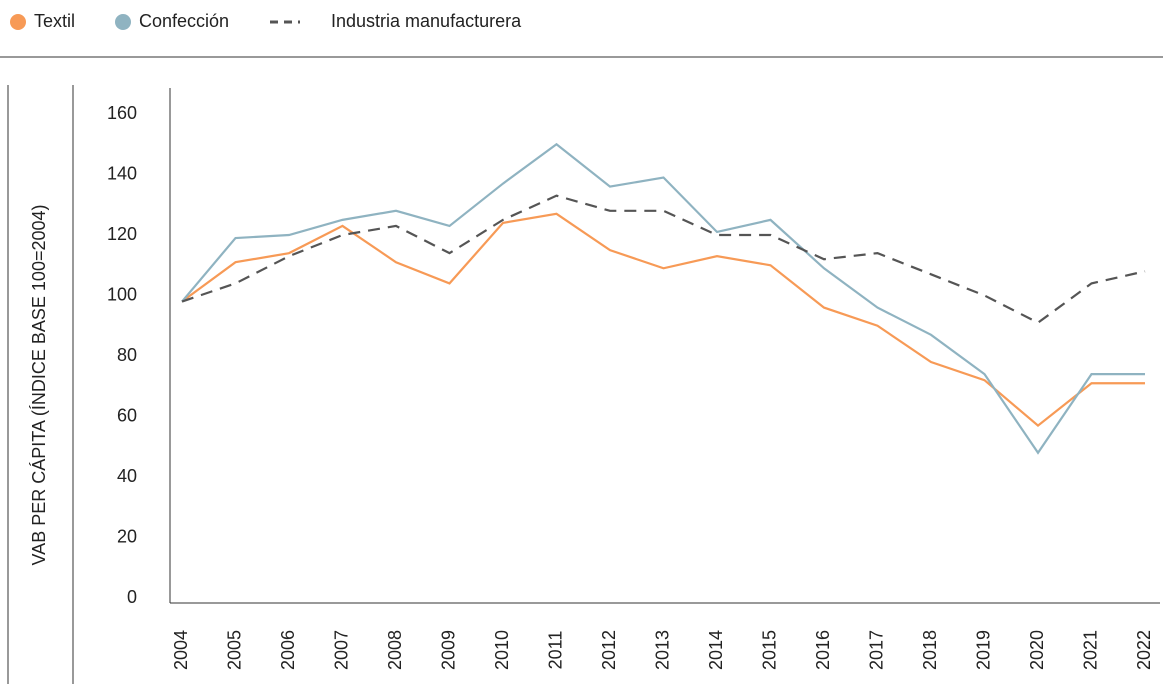  What do you see at coordinates (122, 294) in the screenshot?
I see `y-tick-label: 100` at bounding box center [122, 294].